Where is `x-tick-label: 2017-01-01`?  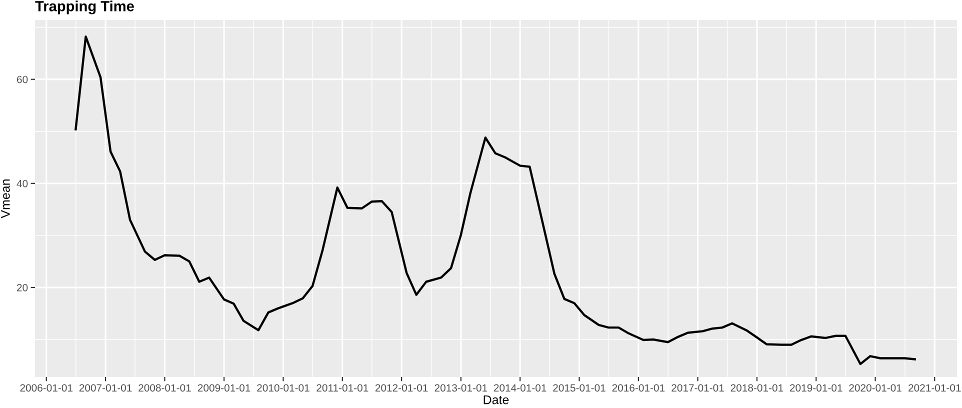 x-tick-label: 2017-01-01 is located at coordinates (698, 388).